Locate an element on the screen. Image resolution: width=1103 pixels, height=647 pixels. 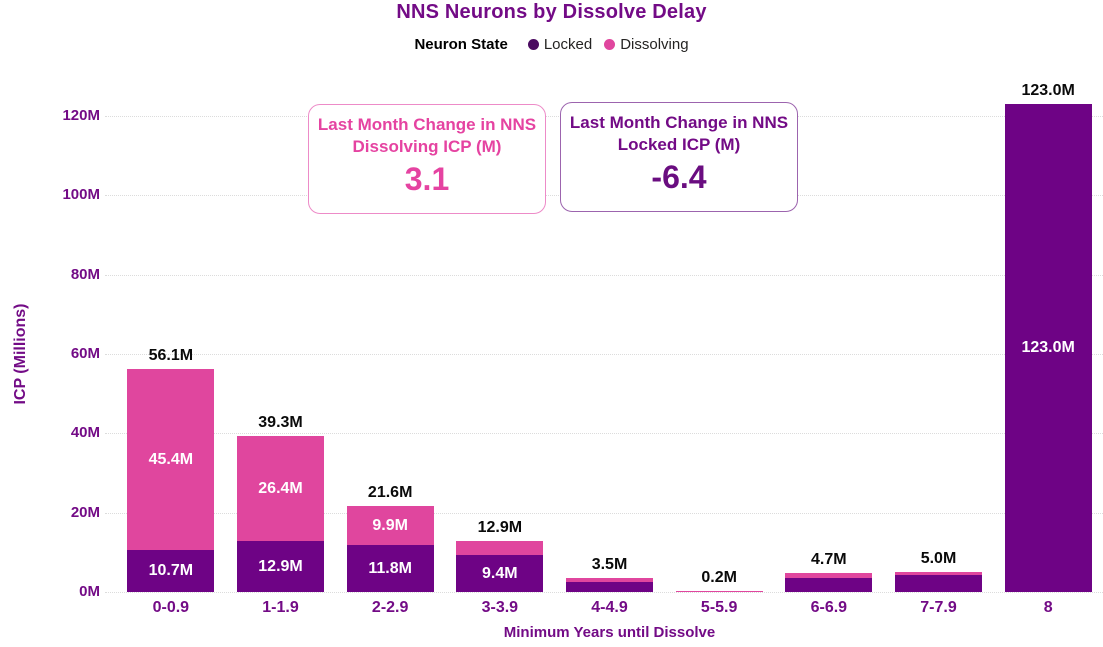
legend-item-dissolving-label: Dissolving is located at coordinates (654, 44).